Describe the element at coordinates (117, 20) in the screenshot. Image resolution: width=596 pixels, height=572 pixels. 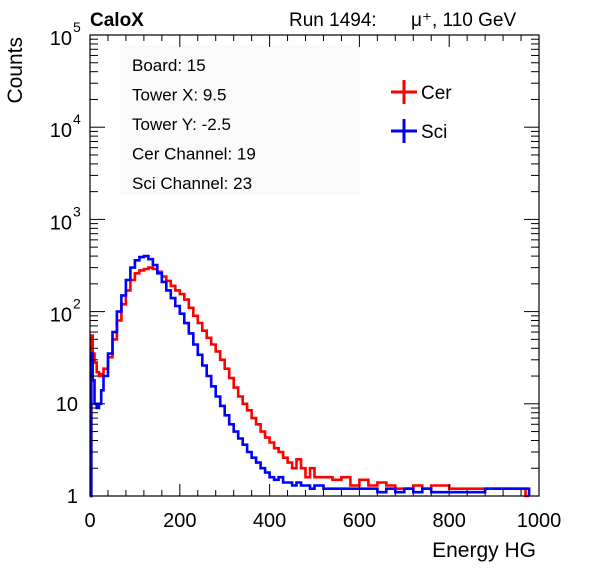
I see `experiment-label: CaloX` at that location.